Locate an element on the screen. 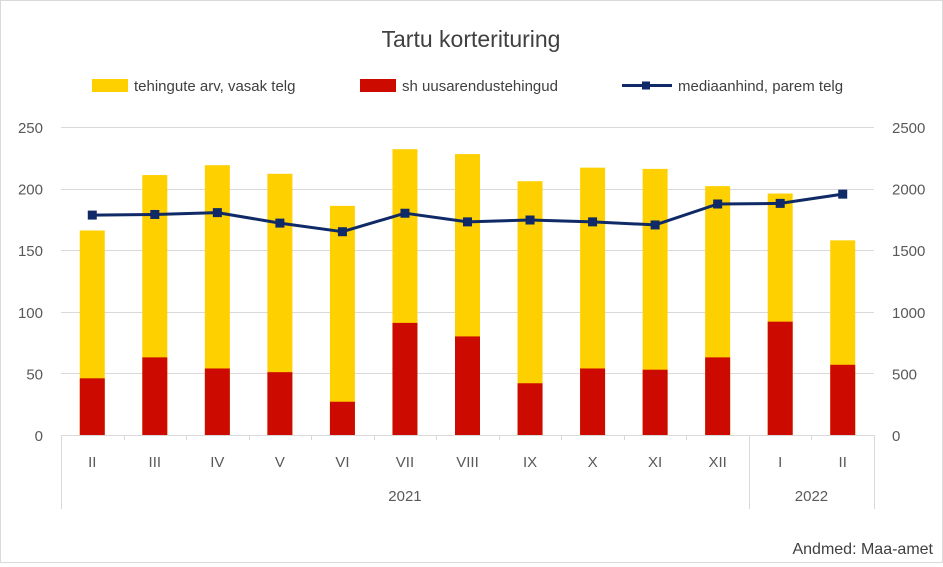 The image size is (943, 567). year-group-label: 2021 is located at coordinates (404, 496).